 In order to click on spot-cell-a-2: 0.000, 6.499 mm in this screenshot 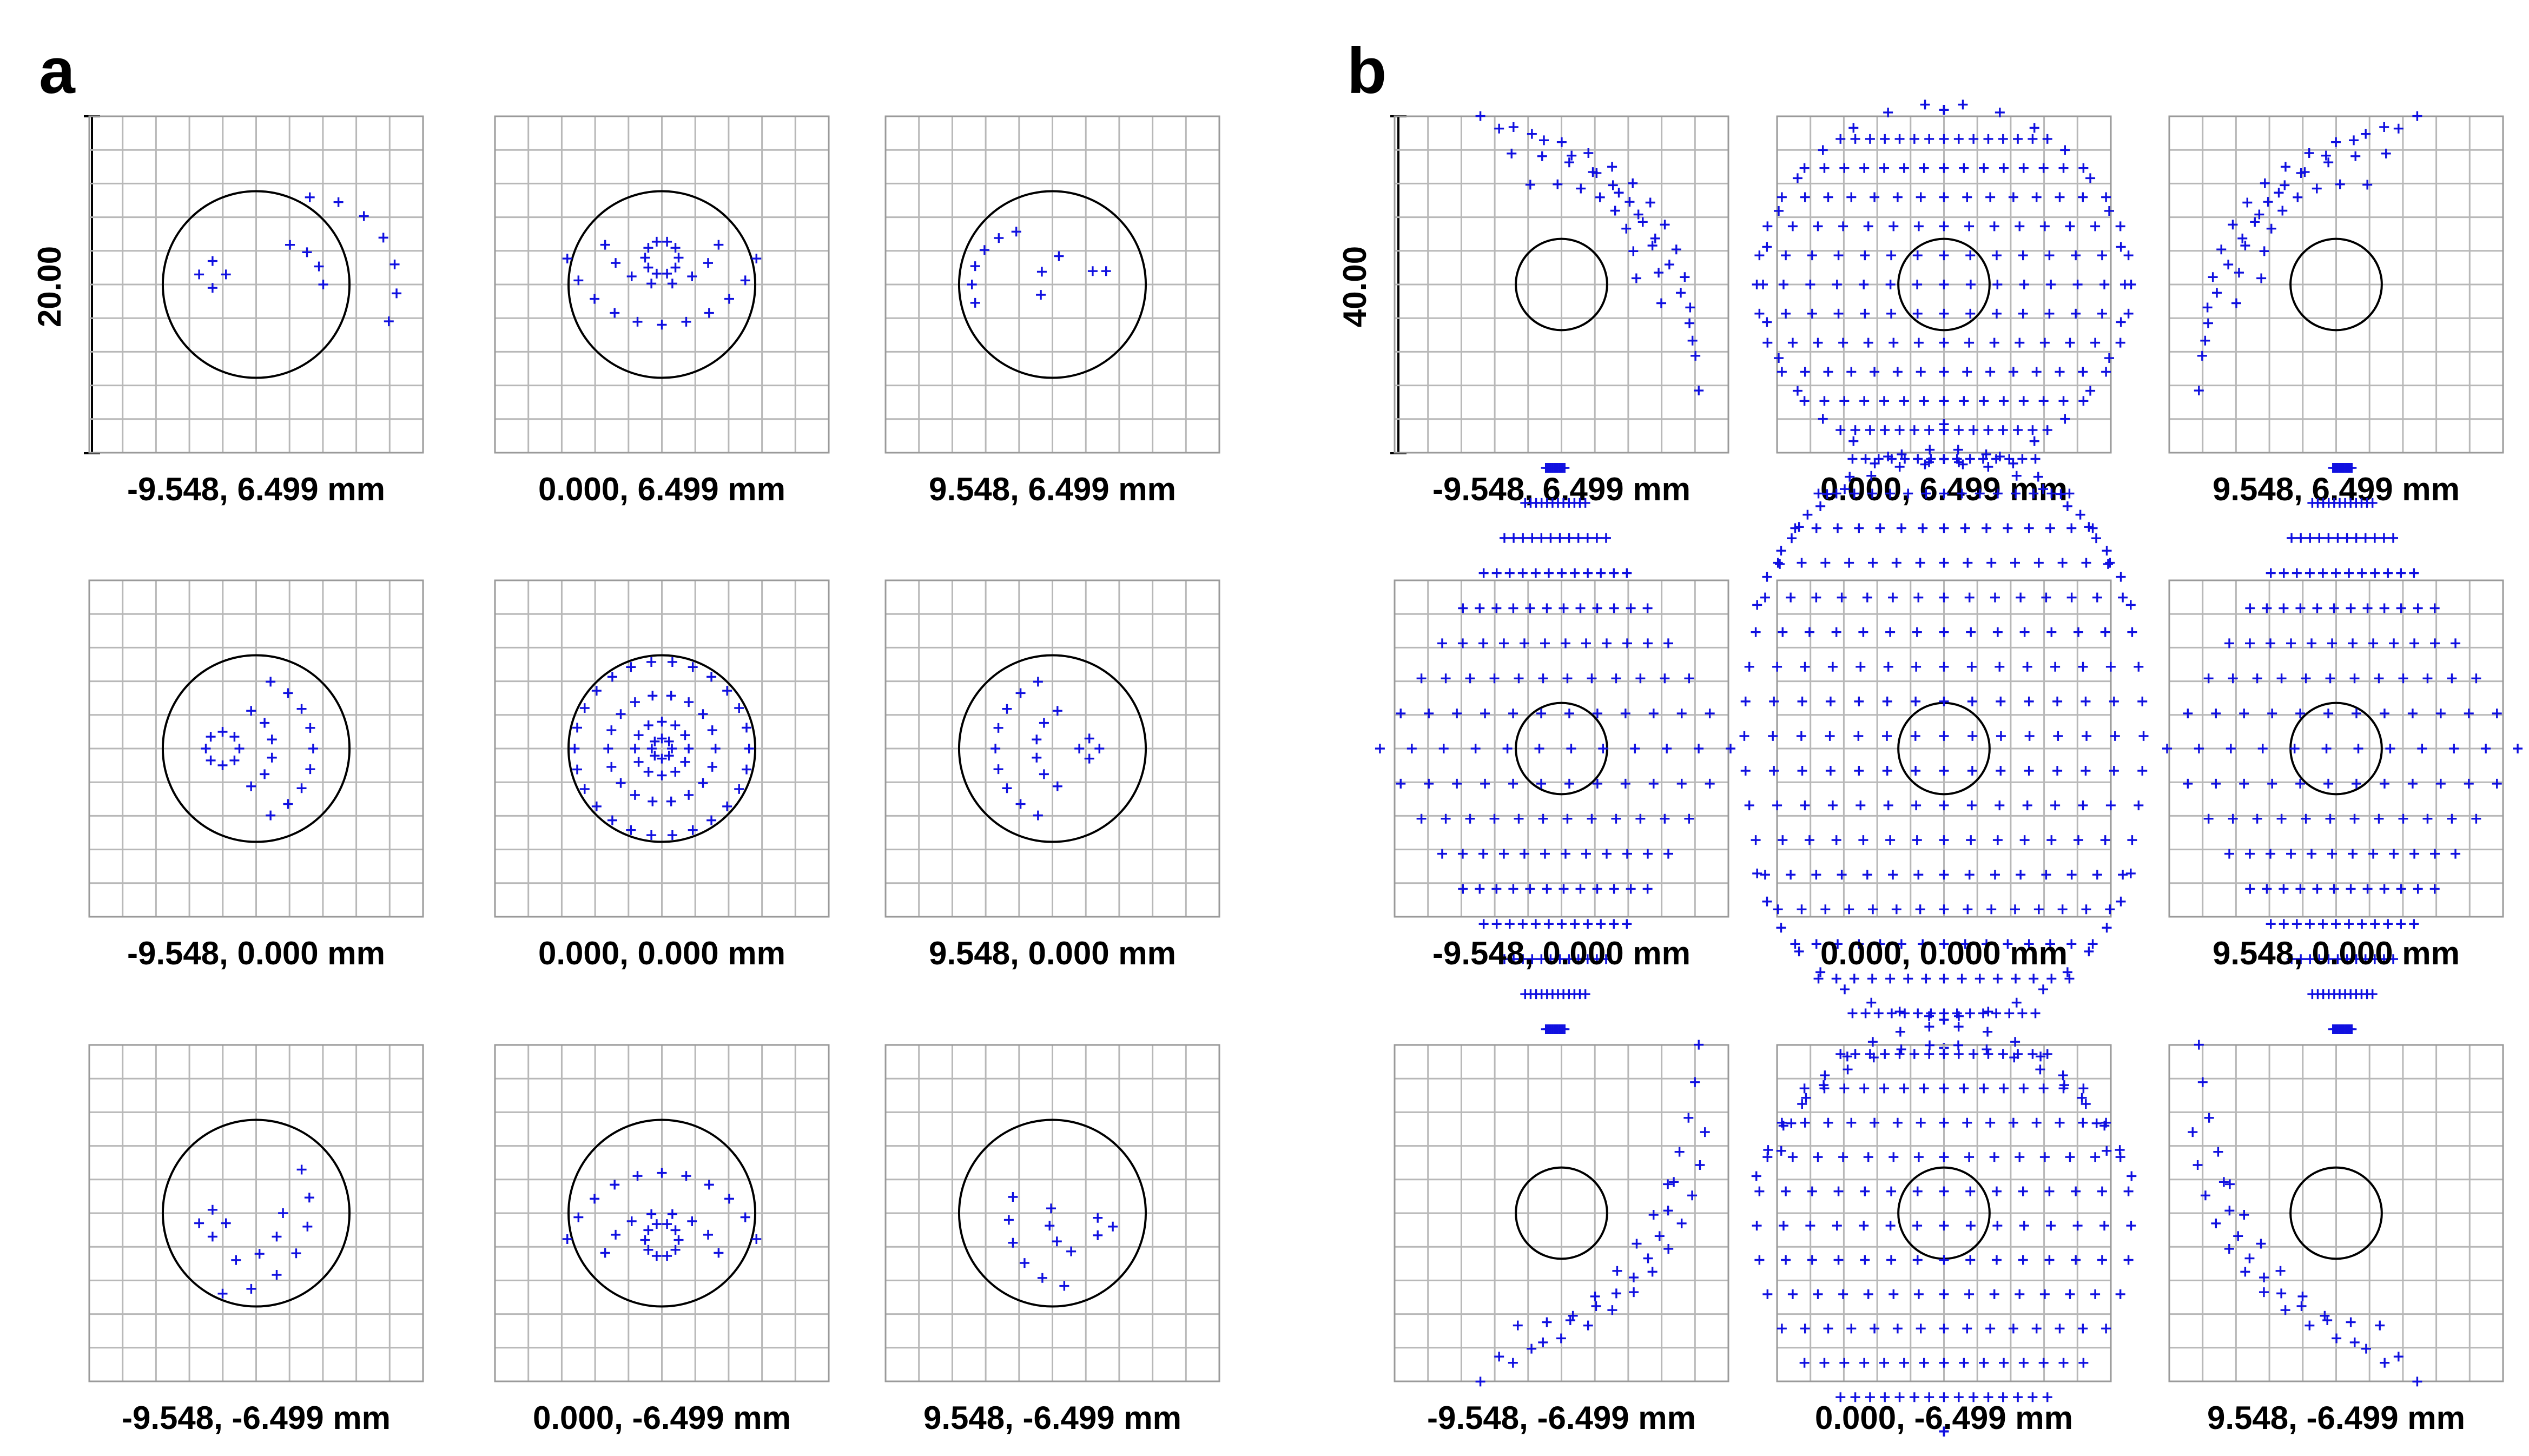, I will do `click(662, 311)`.